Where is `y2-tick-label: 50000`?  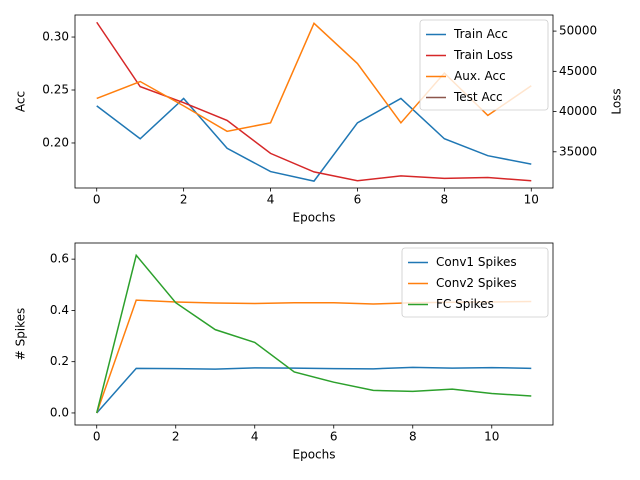 y2-tick-label: 50000 is located at coordinates (578, 31).